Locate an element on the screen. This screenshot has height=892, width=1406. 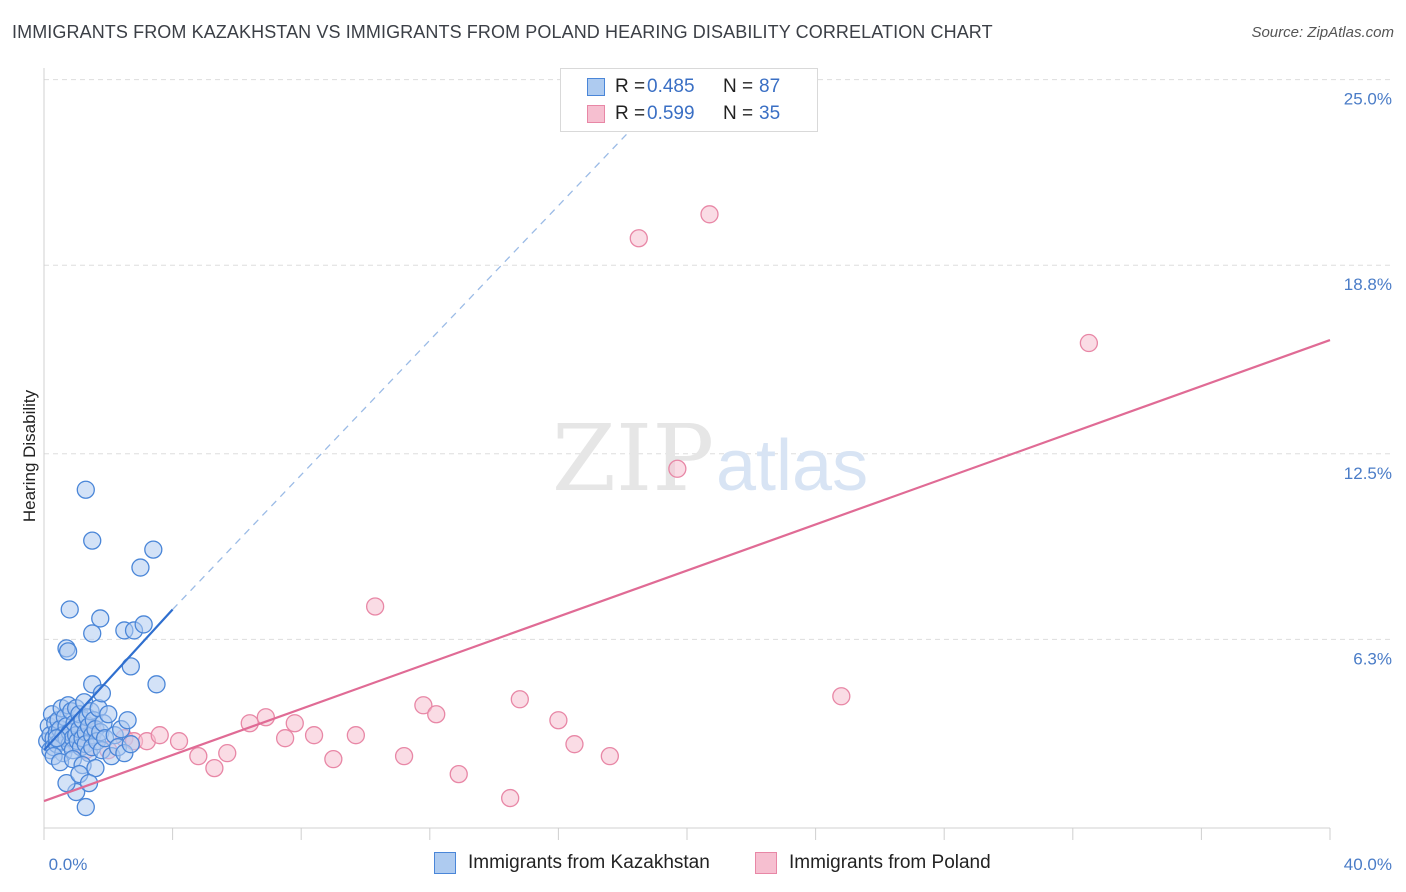
series-legend-poland: Immigrants from Poland is located at coordinates (873, 863).